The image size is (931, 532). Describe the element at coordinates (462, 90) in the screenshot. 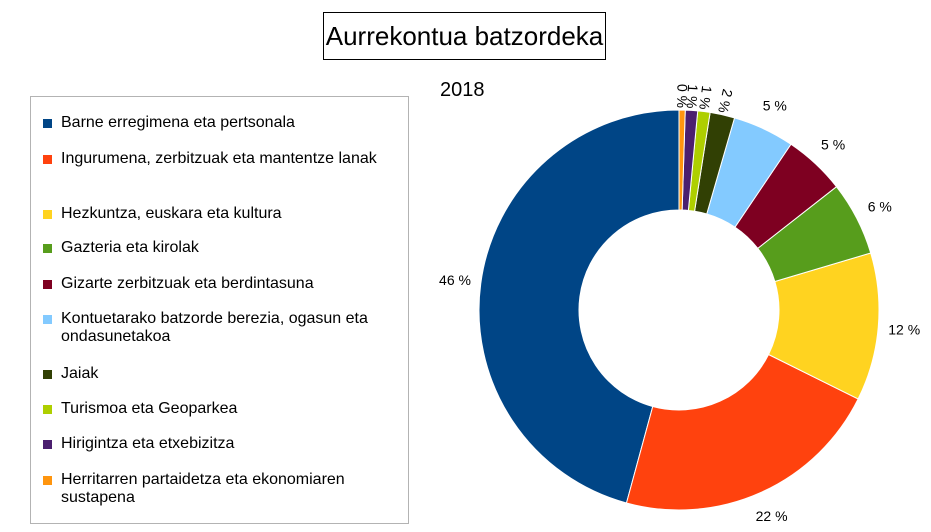

I see `chart-subtitle: 2018` at that location.